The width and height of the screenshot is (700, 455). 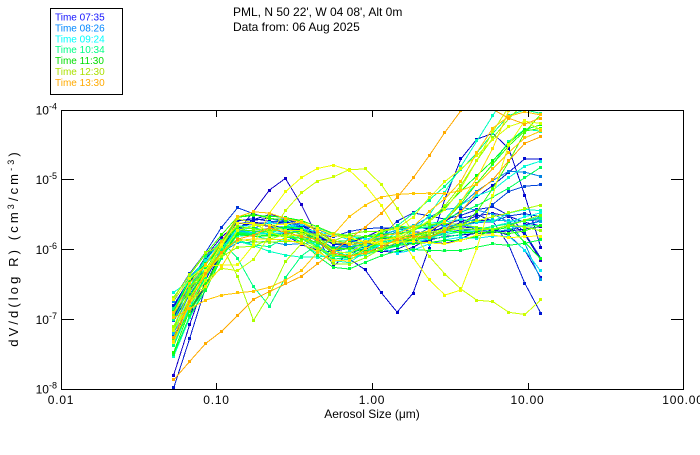 What do you see at coordinates (296, 27) in the screenshot?
I see `svg-text: Data from: 06 Aug 2025` at bounding box center [296, 27].